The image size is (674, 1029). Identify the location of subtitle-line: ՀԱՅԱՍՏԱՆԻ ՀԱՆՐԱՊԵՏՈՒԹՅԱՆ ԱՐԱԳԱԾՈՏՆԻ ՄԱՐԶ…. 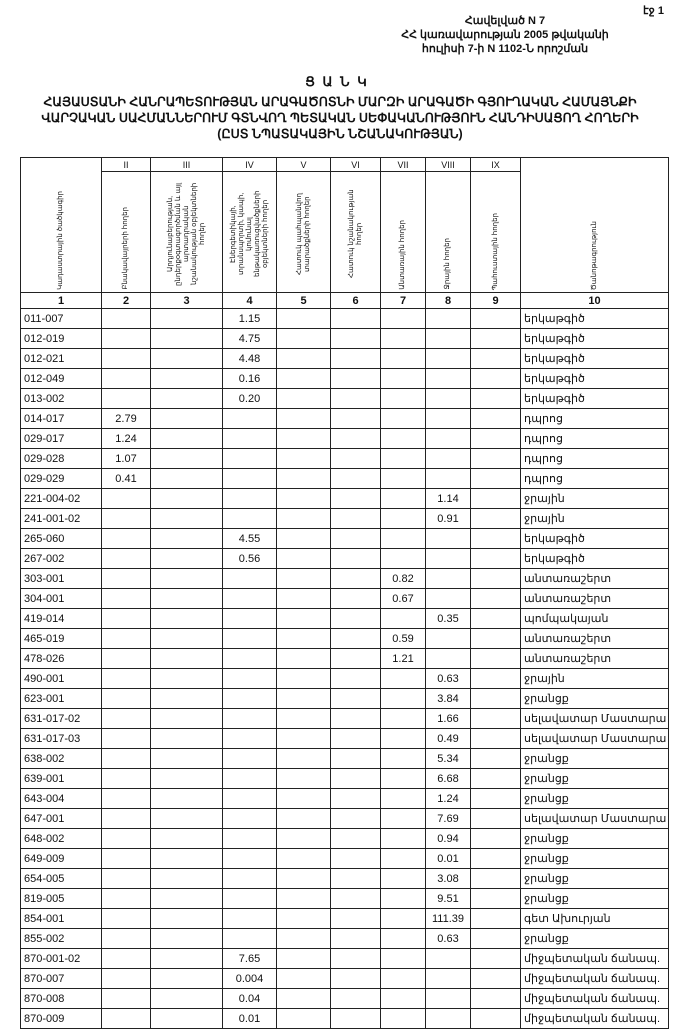
(340, 102).